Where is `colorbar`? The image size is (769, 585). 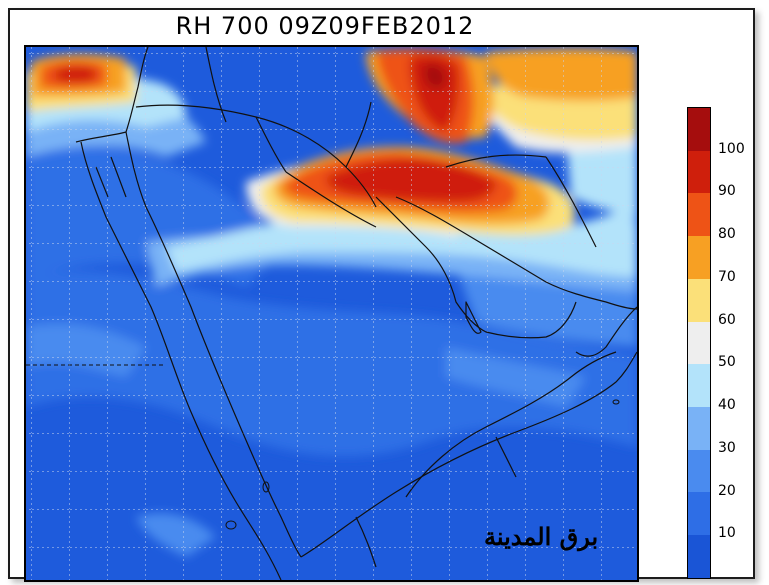
colorbar is located at coordinates (699, 343).